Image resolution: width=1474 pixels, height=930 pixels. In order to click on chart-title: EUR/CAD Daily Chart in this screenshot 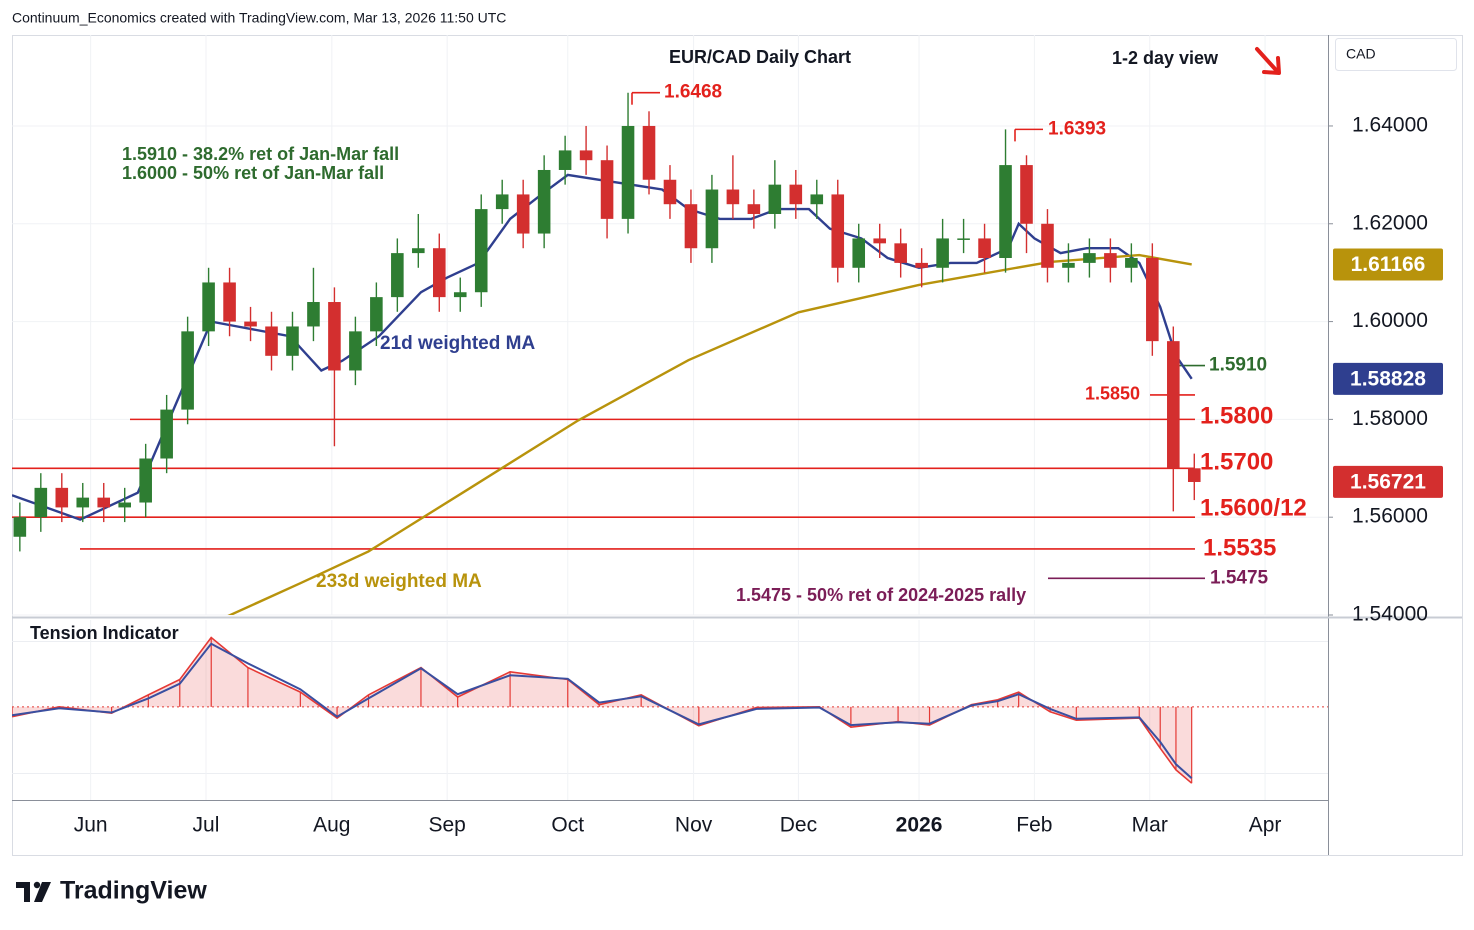, I will do `click(760, 57)`.